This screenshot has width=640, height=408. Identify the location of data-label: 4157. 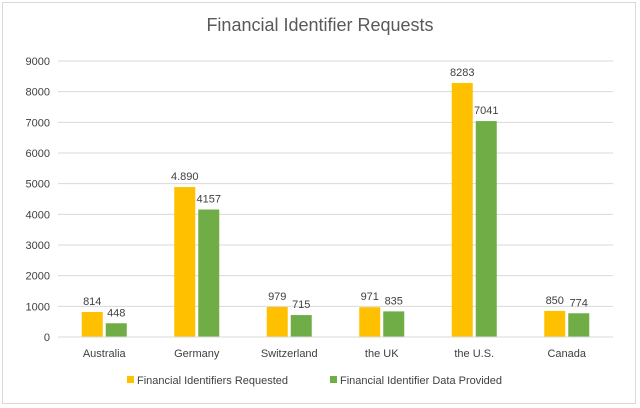
(209, 200).